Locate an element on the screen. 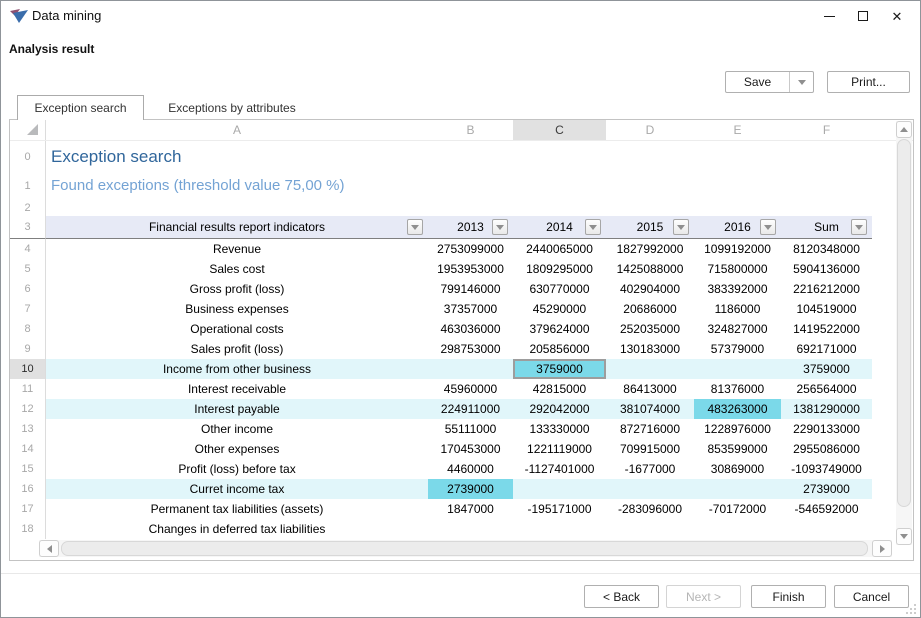 Image resolution: width=921 pixels, height=618 pixels. value-cell-c9: 205856000 is located at coordinates (559, 349).